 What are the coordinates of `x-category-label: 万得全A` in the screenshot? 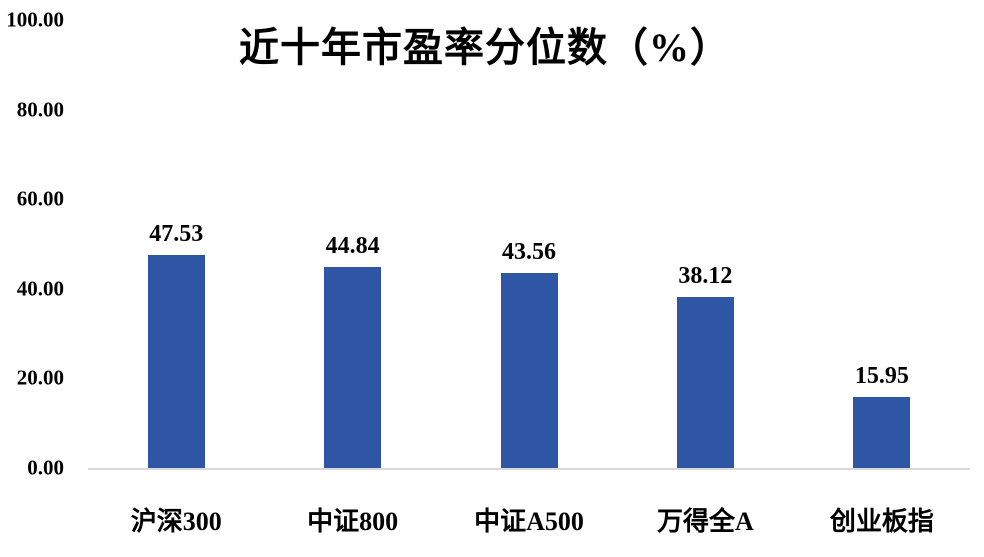 It's located at (705, 521).